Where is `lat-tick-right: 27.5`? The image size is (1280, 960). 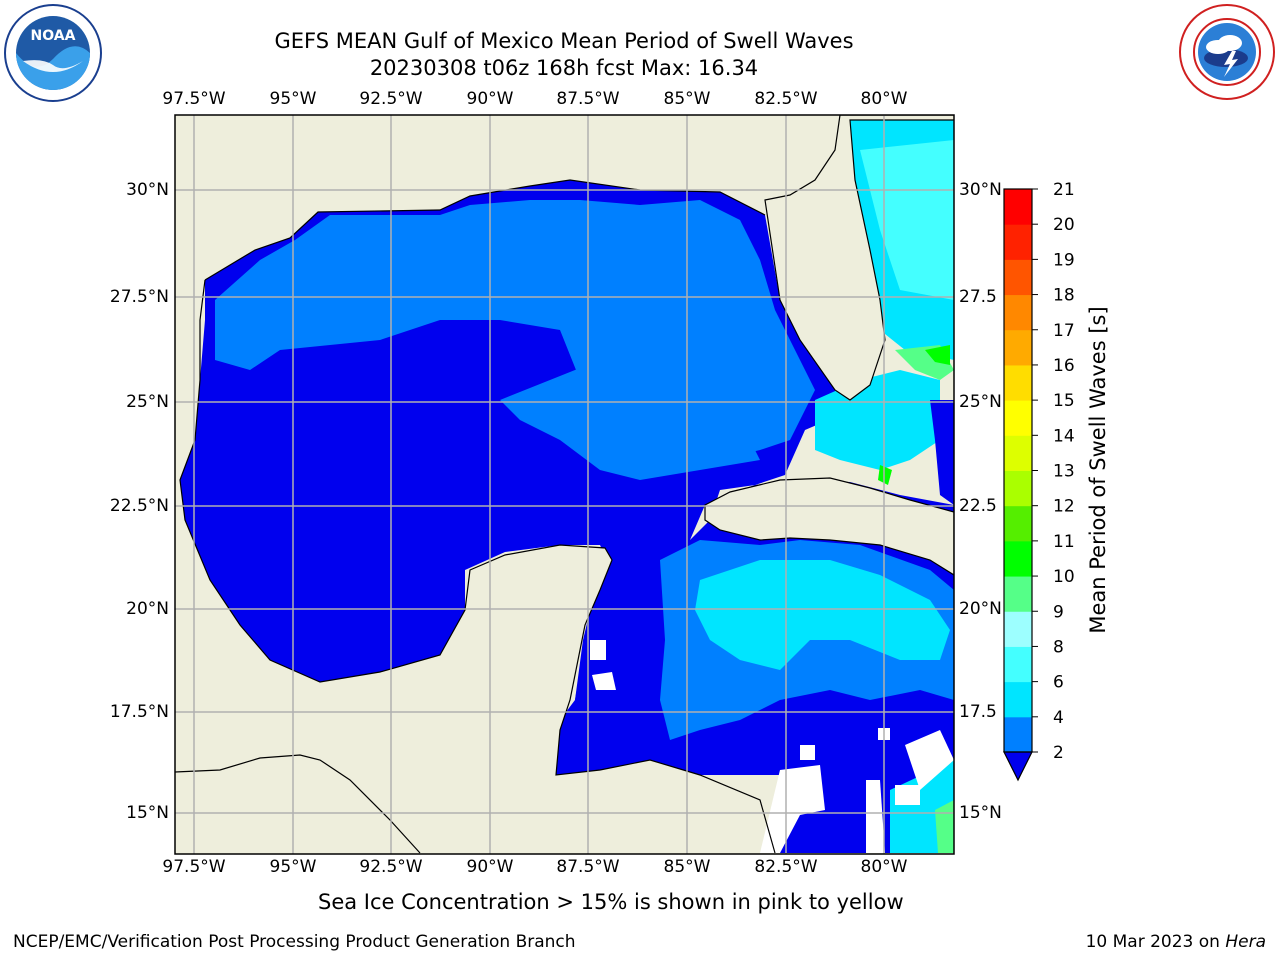
lat-tick-right: 27.5 is located at coordinates (978, 297).